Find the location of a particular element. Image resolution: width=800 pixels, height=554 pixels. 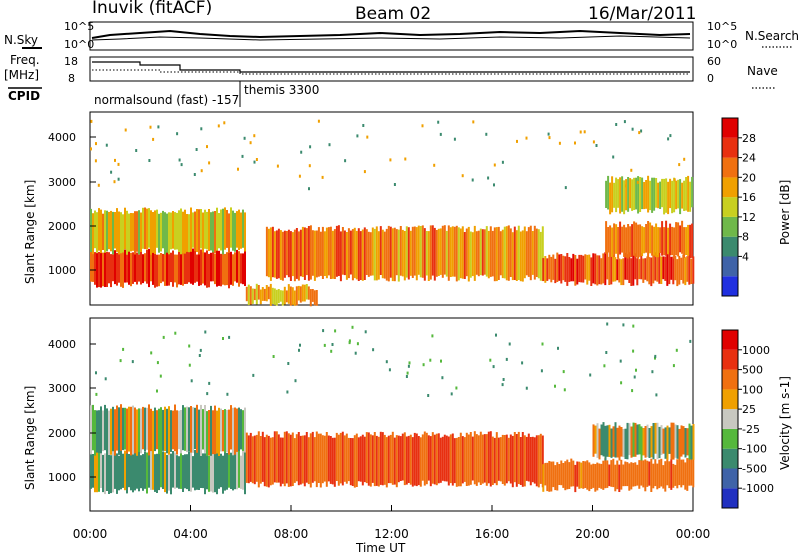

velocity-ytick-label: 1000 is located at coordinates (62, 477).